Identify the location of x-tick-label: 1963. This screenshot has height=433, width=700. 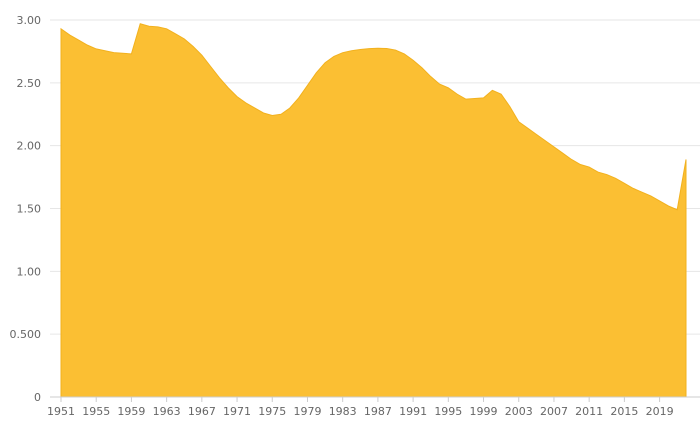
(167, 411).